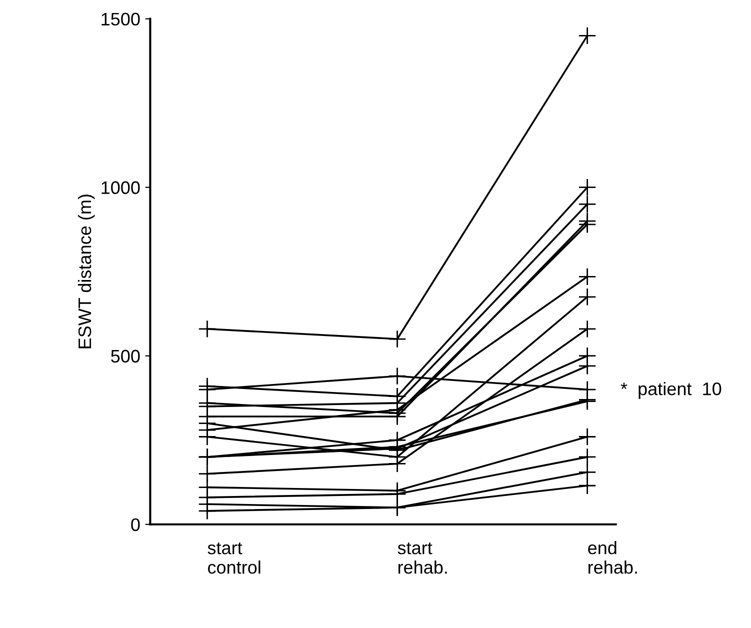 The width and height of the screenshot is (751, 628). What do you see at coordinates (135, 525) in the screenshot?
I see `y-tick-label: 0` at bounding box center [135, 525].